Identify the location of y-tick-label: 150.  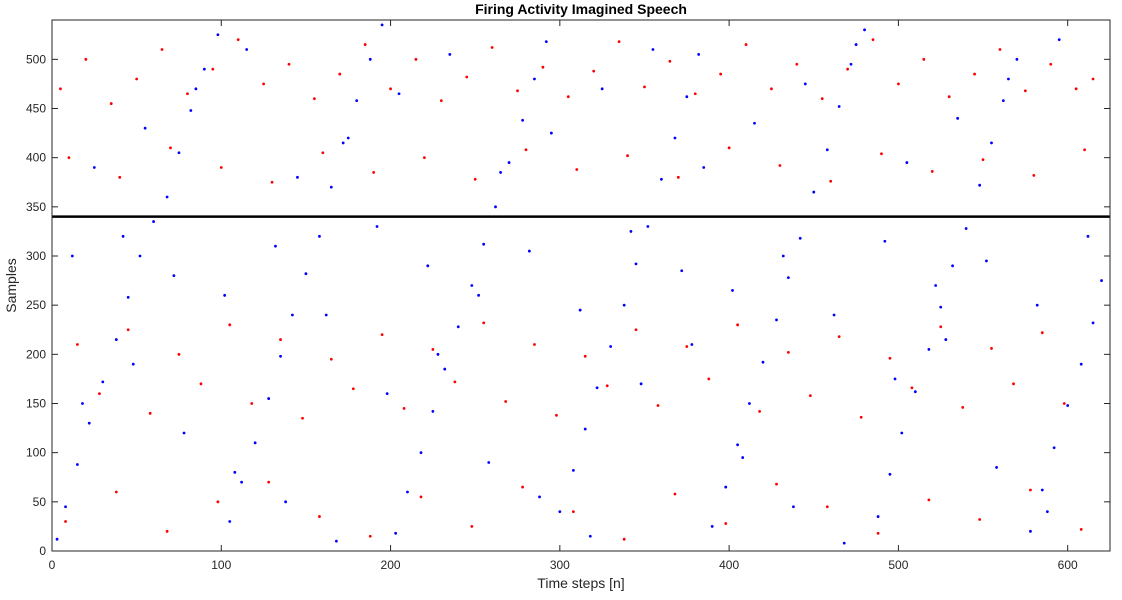
(36, 404).